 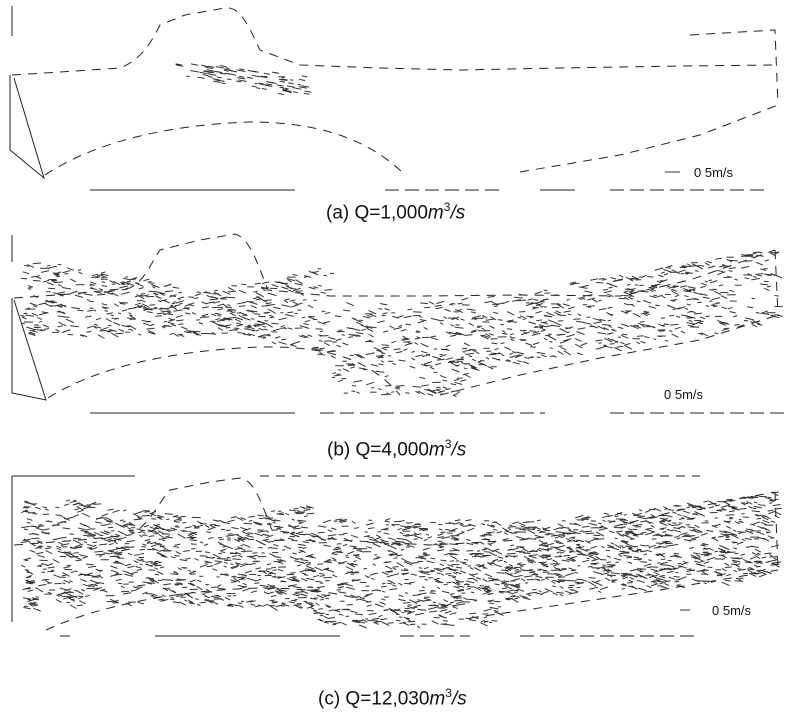 I want to click on panel-a-inner-boundary, so click(x=225, y=148).